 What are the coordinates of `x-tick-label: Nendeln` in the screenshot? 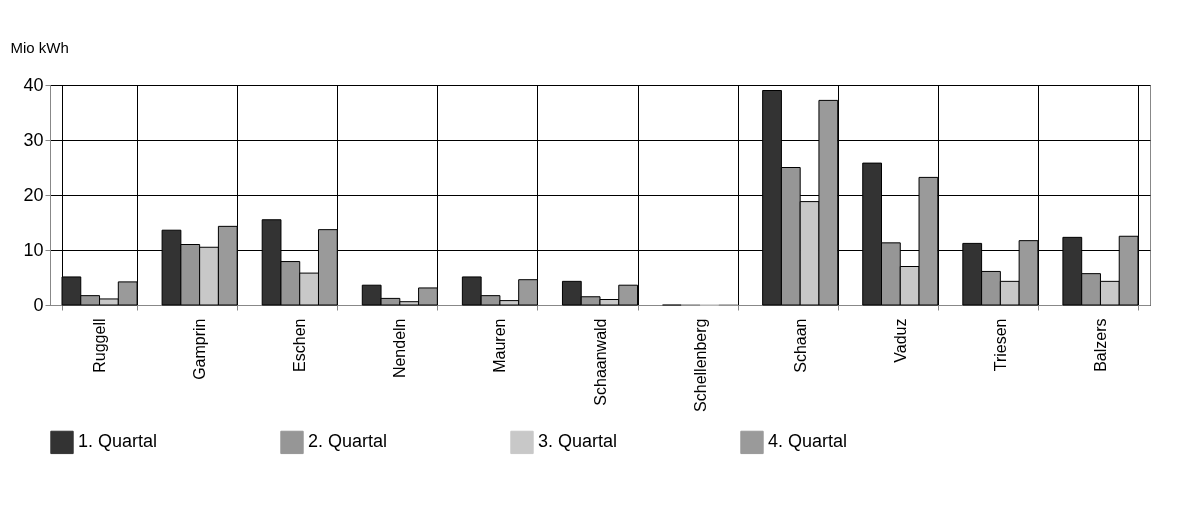 It's located at (400, 348).